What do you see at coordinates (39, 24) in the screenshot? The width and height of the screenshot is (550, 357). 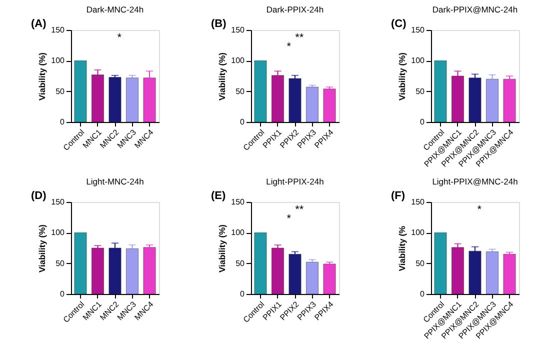 I see `text: (A)` at bounding box center [39, 24].